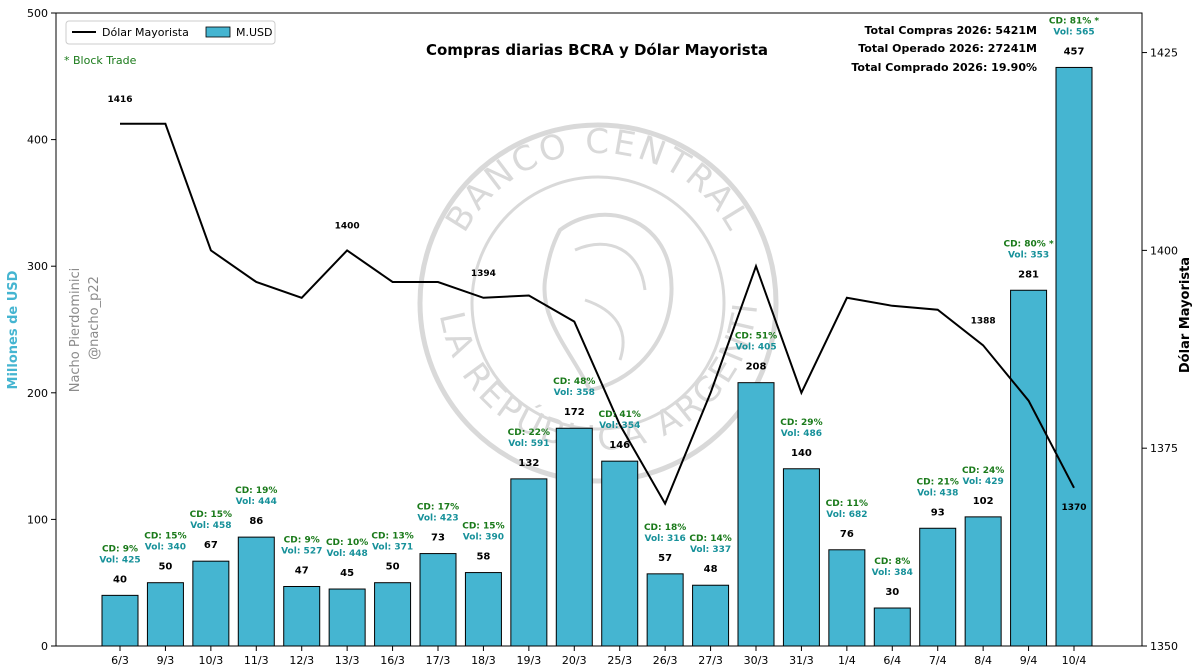 The image size is (1200, 672). I want to click on bar-9/4, so click(1029, 468).